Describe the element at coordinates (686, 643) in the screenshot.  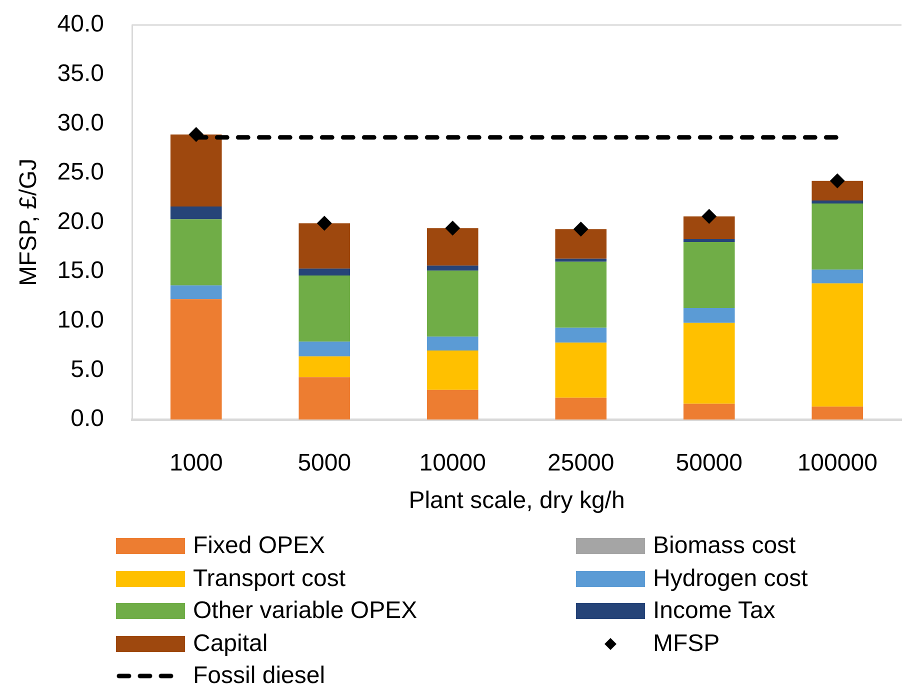
I see `legend-label: MFSP` at that location.